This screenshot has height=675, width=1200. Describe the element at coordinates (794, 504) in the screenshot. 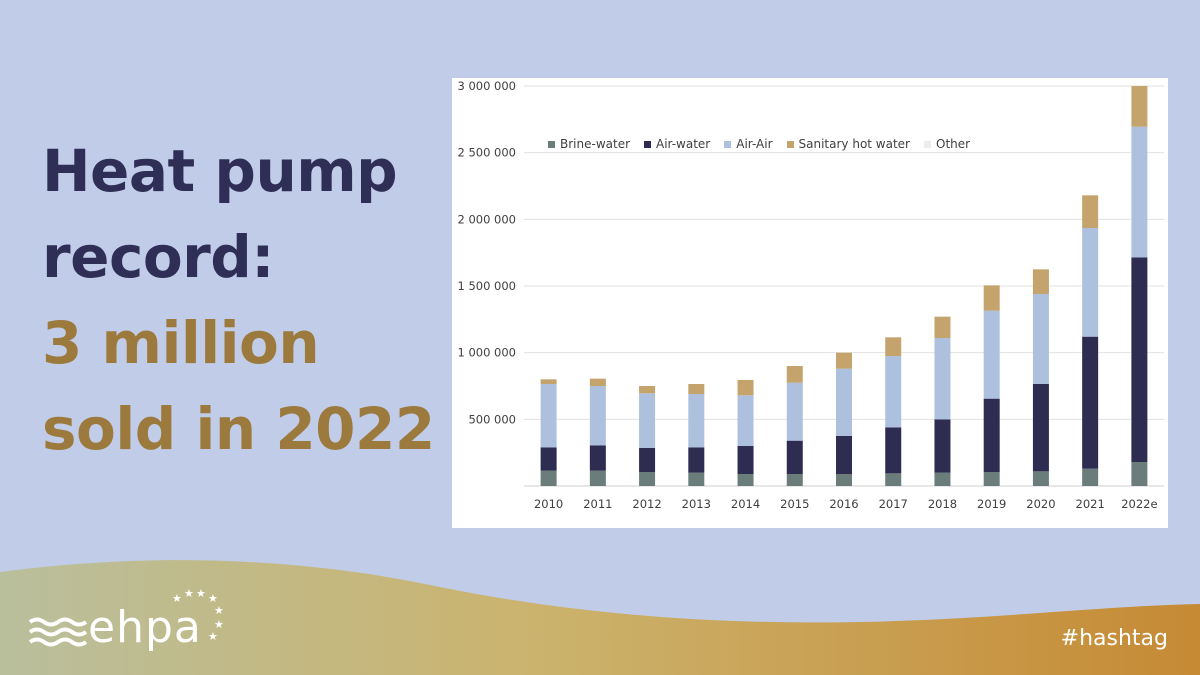

I see `x-tick-label: 2015` at that location.